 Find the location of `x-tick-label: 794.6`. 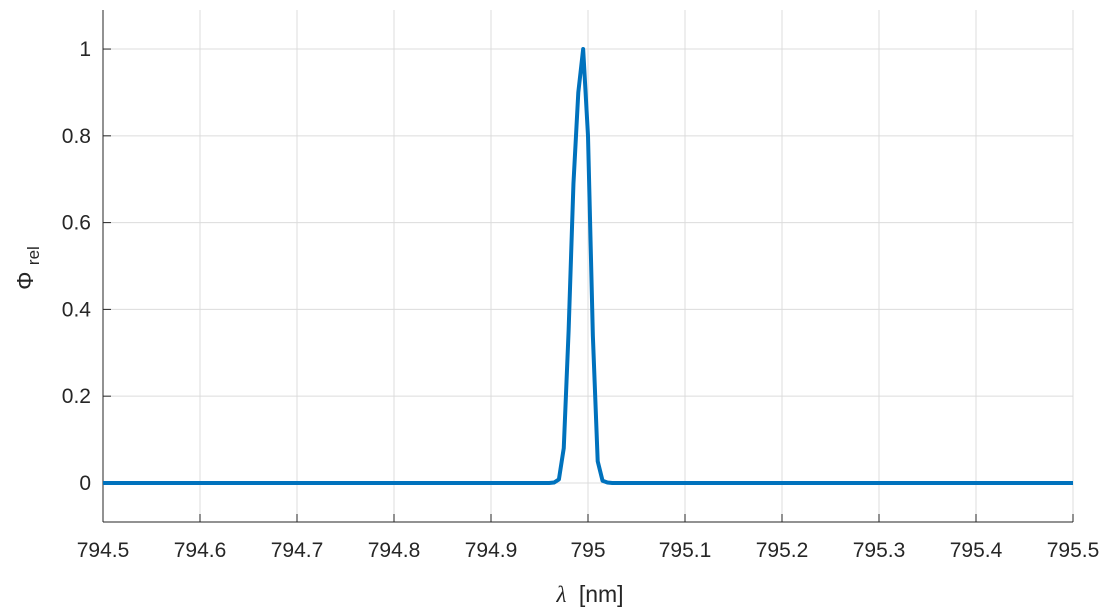

x-tick-label: 794.6 is located at coordinates (200, 550).